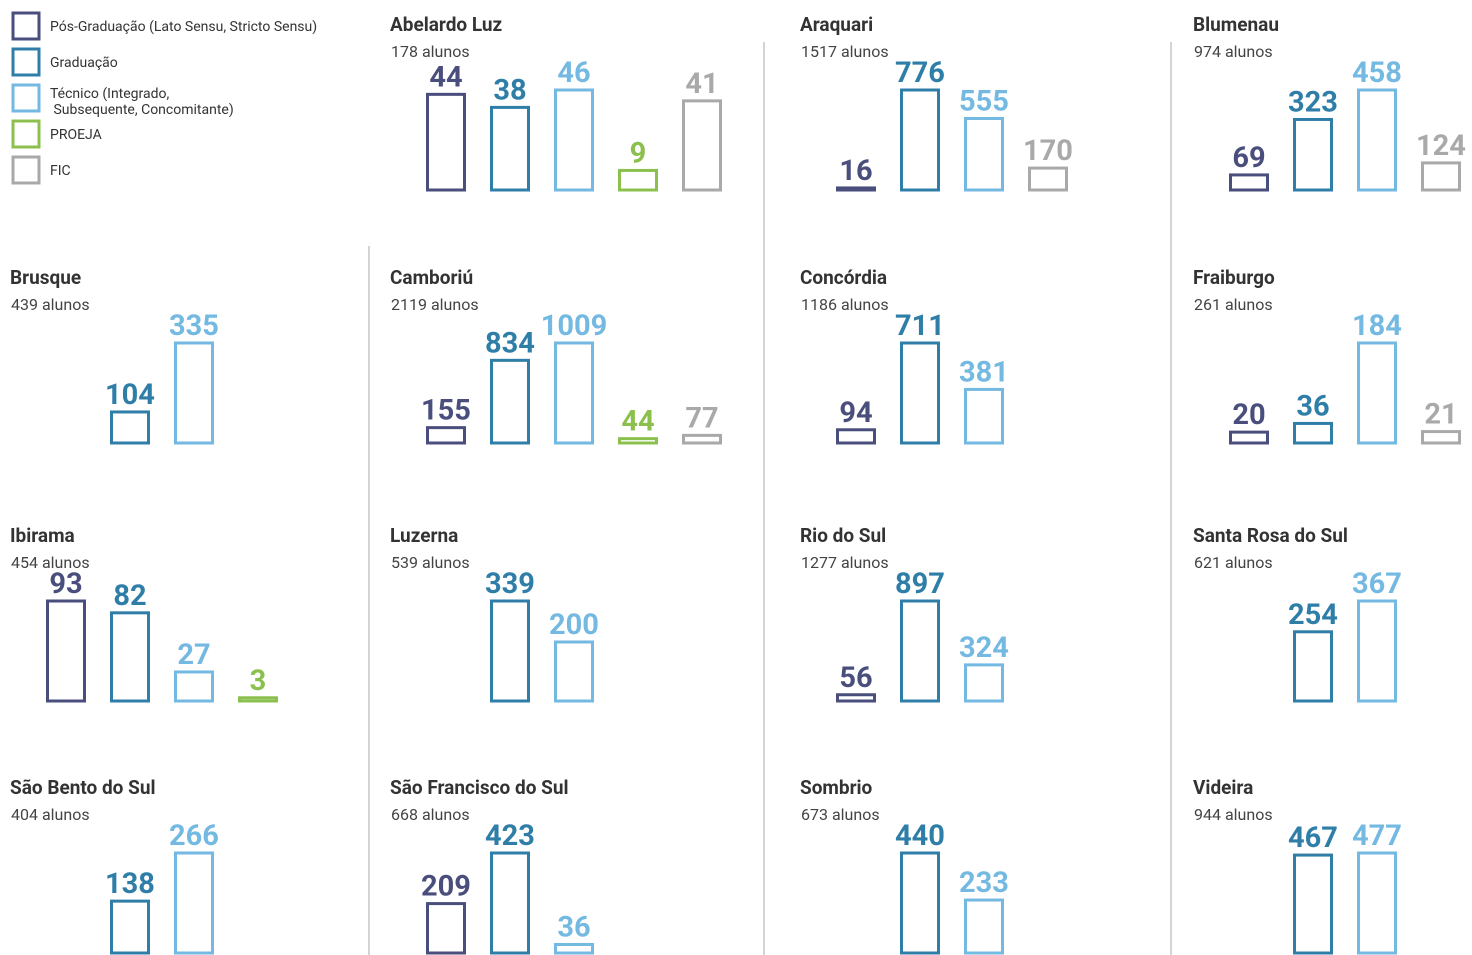 This screenshot has width=1472, height=955. Describe the element at coordinates (45, 277) in the screenshot. I see `panel-title: Brusque` at that location.